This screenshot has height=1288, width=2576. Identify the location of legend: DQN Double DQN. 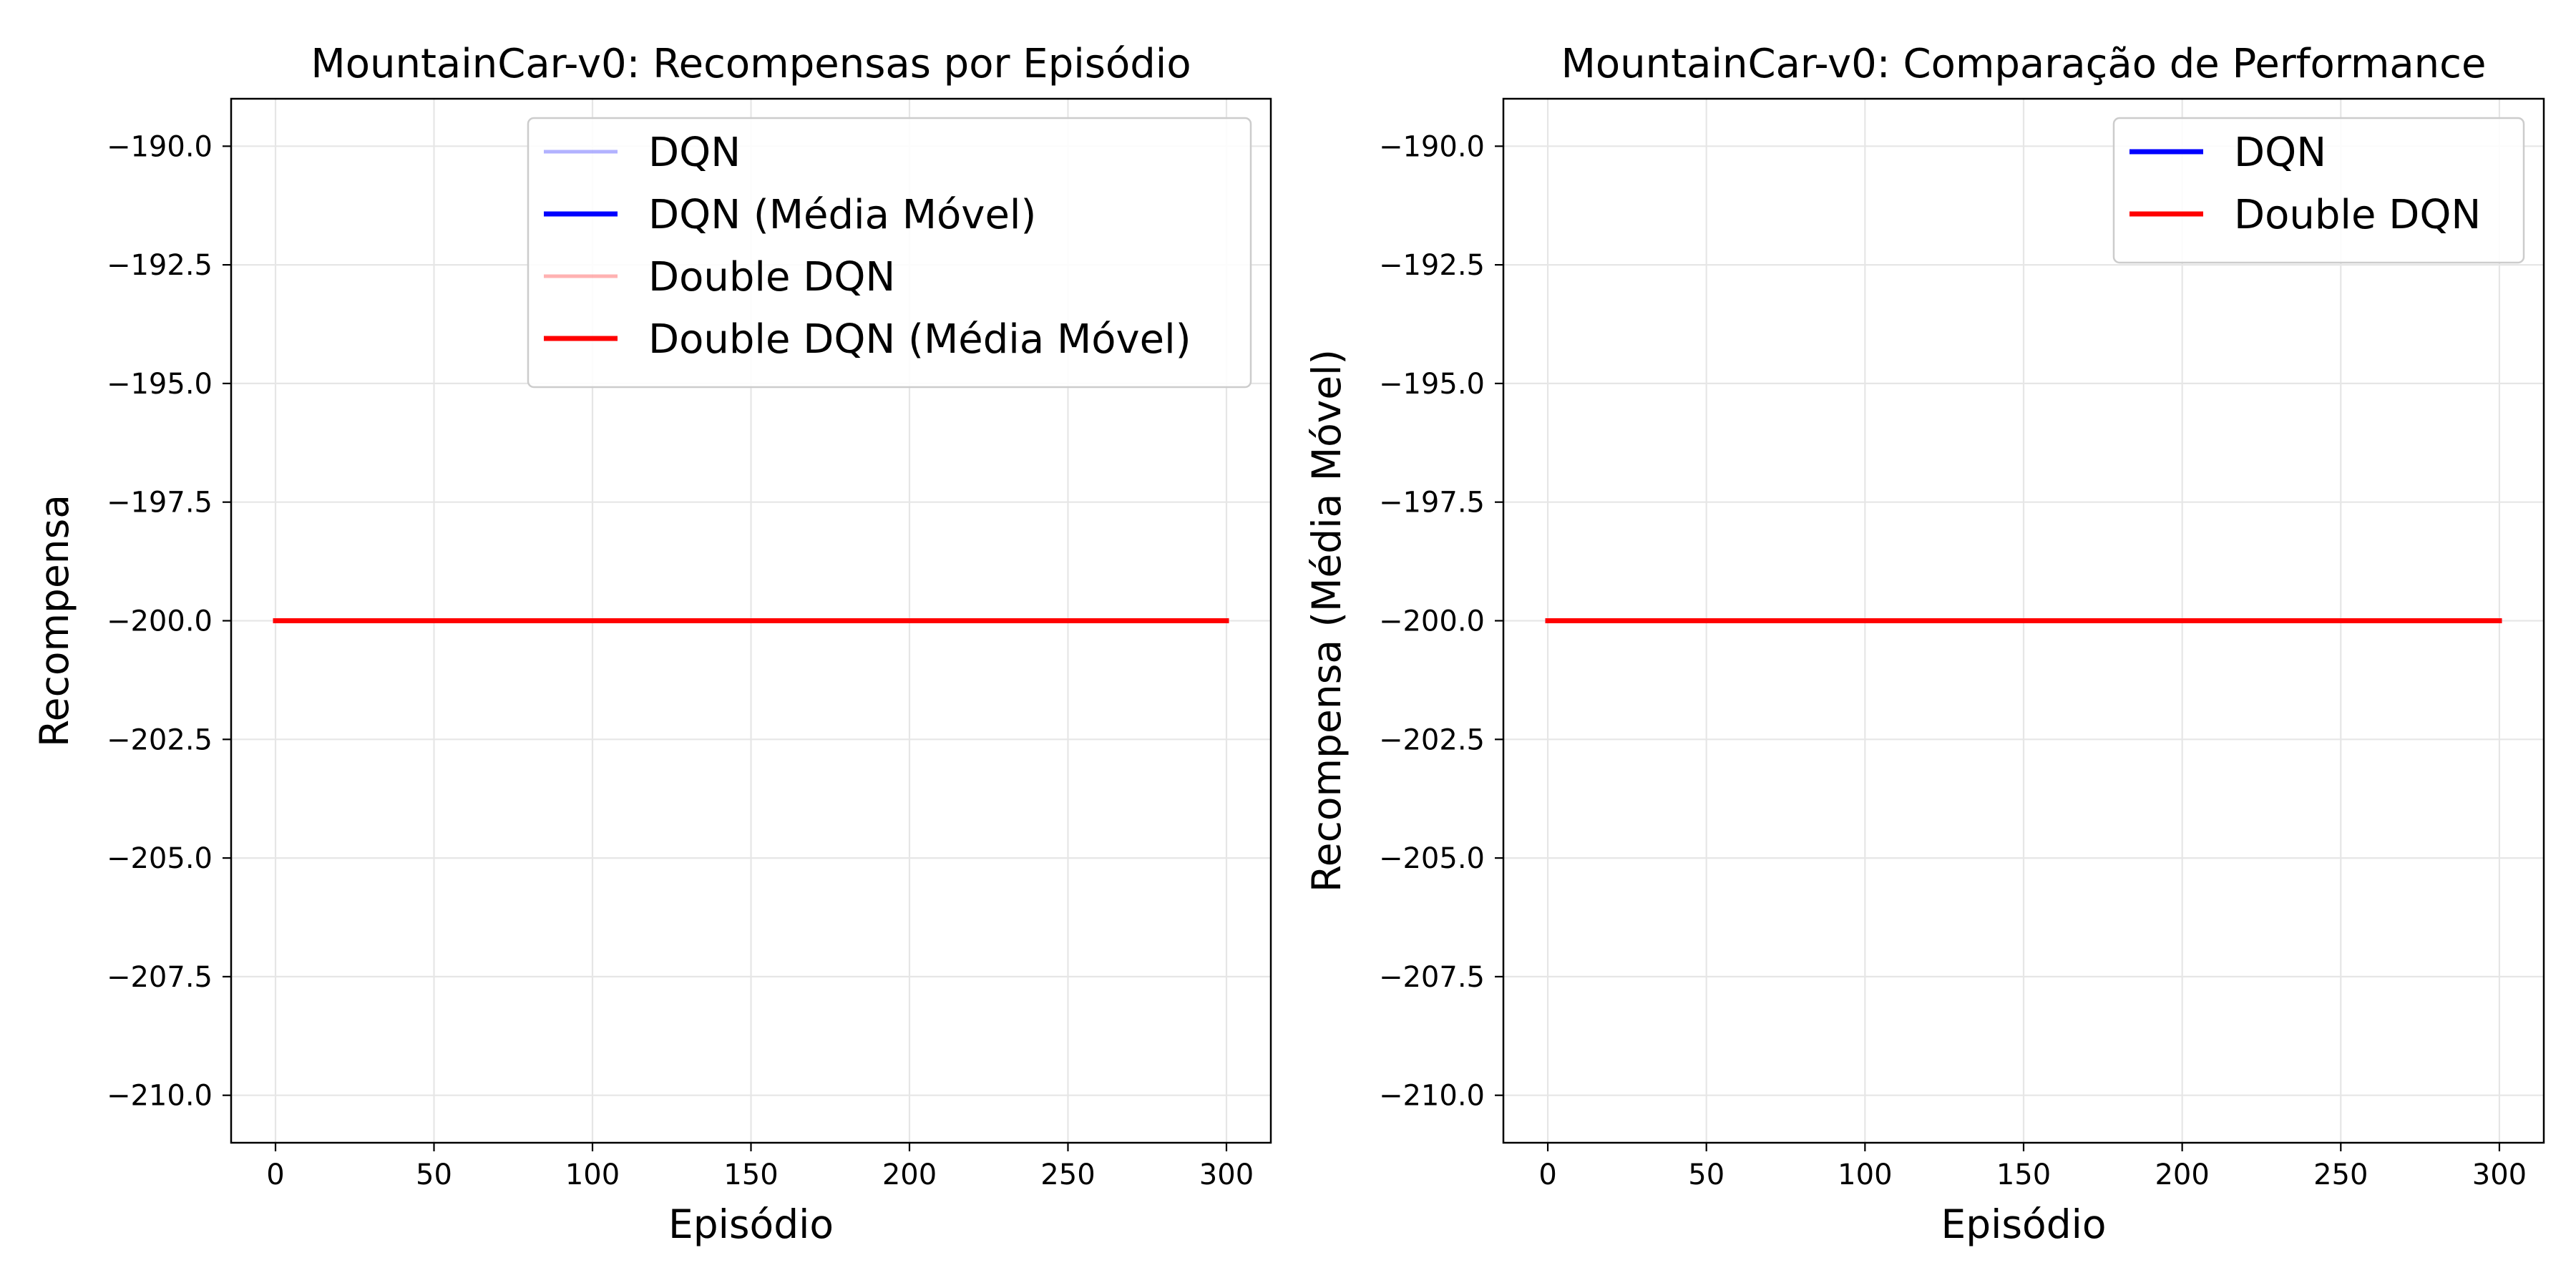
(2318, 190).